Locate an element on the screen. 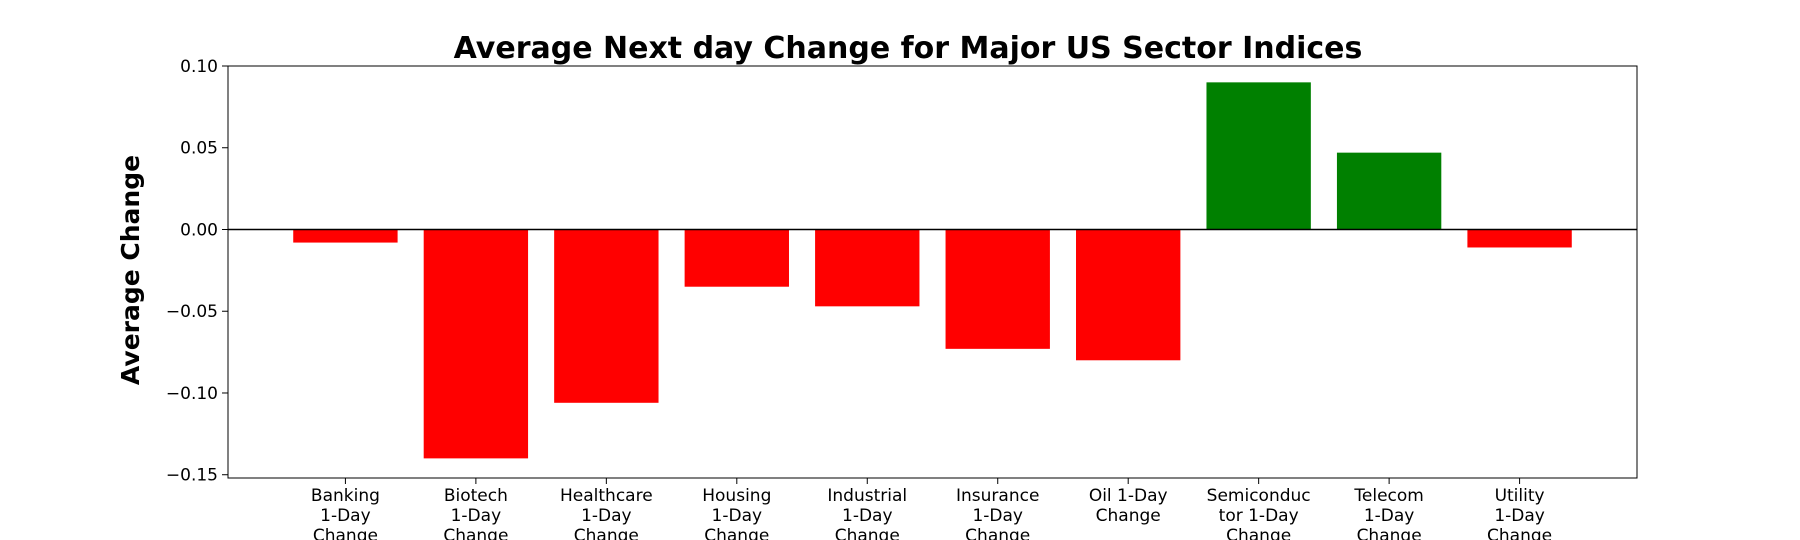  x-tick-label: Industrial 1-Day Change is located at coordinates (867, 513).